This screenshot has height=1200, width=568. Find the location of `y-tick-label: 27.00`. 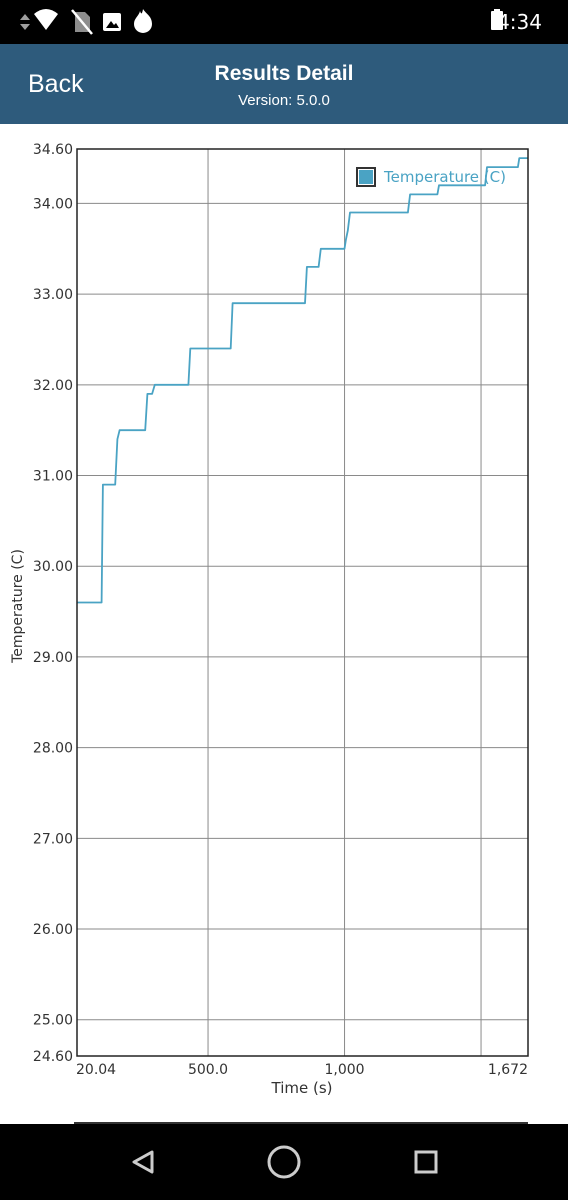

y-tick-label: 27.00 is located at coordinates (53, 839).